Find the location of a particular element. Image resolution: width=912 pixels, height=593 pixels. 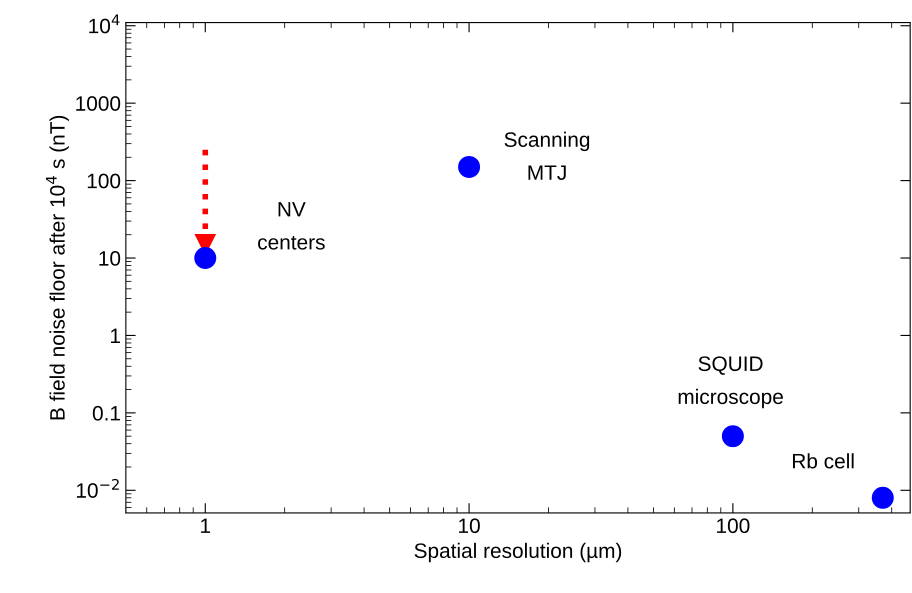

y-tick-label: 1000 is located at coordinates (98, 103).